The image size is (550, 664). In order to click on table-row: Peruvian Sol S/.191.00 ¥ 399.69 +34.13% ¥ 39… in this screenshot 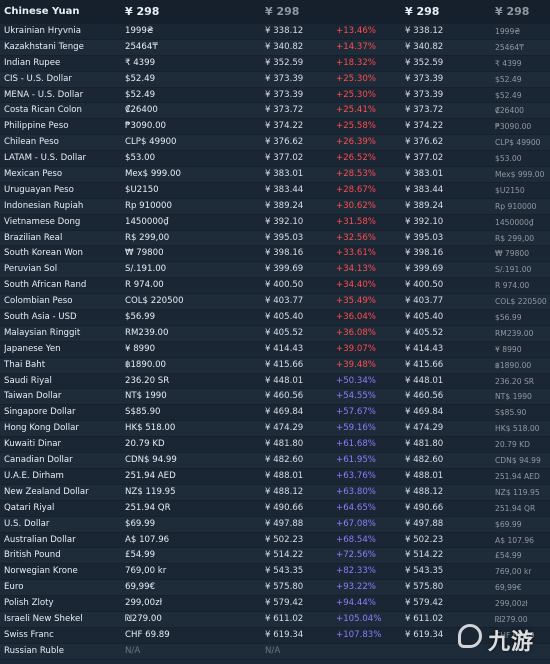, I will do `click(275, 270)`.